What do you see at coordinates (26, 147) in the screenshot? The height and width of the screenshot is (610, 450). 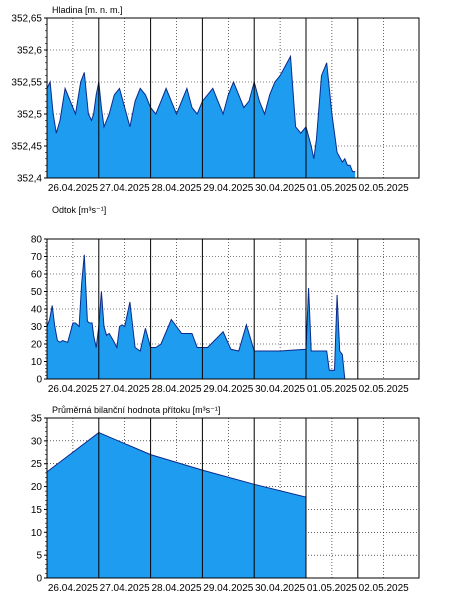 I see `y-tick-label: 352,45` at bounding box center [26, 147].